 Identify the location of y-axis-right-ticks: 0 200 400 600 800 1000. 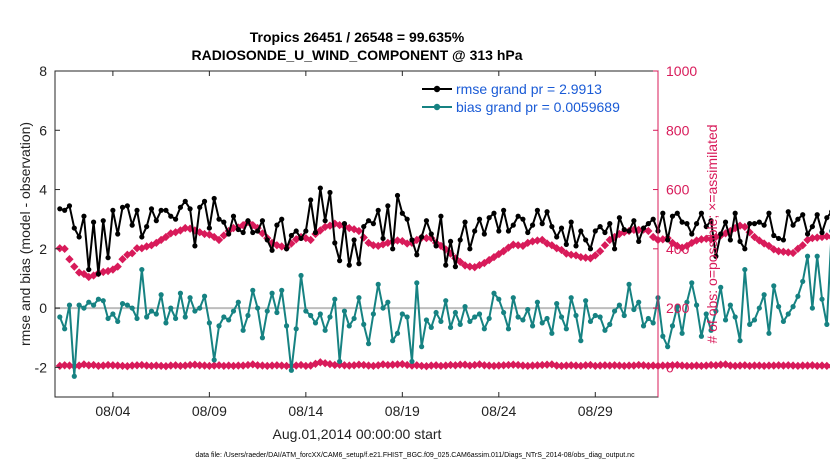
(675, 219).